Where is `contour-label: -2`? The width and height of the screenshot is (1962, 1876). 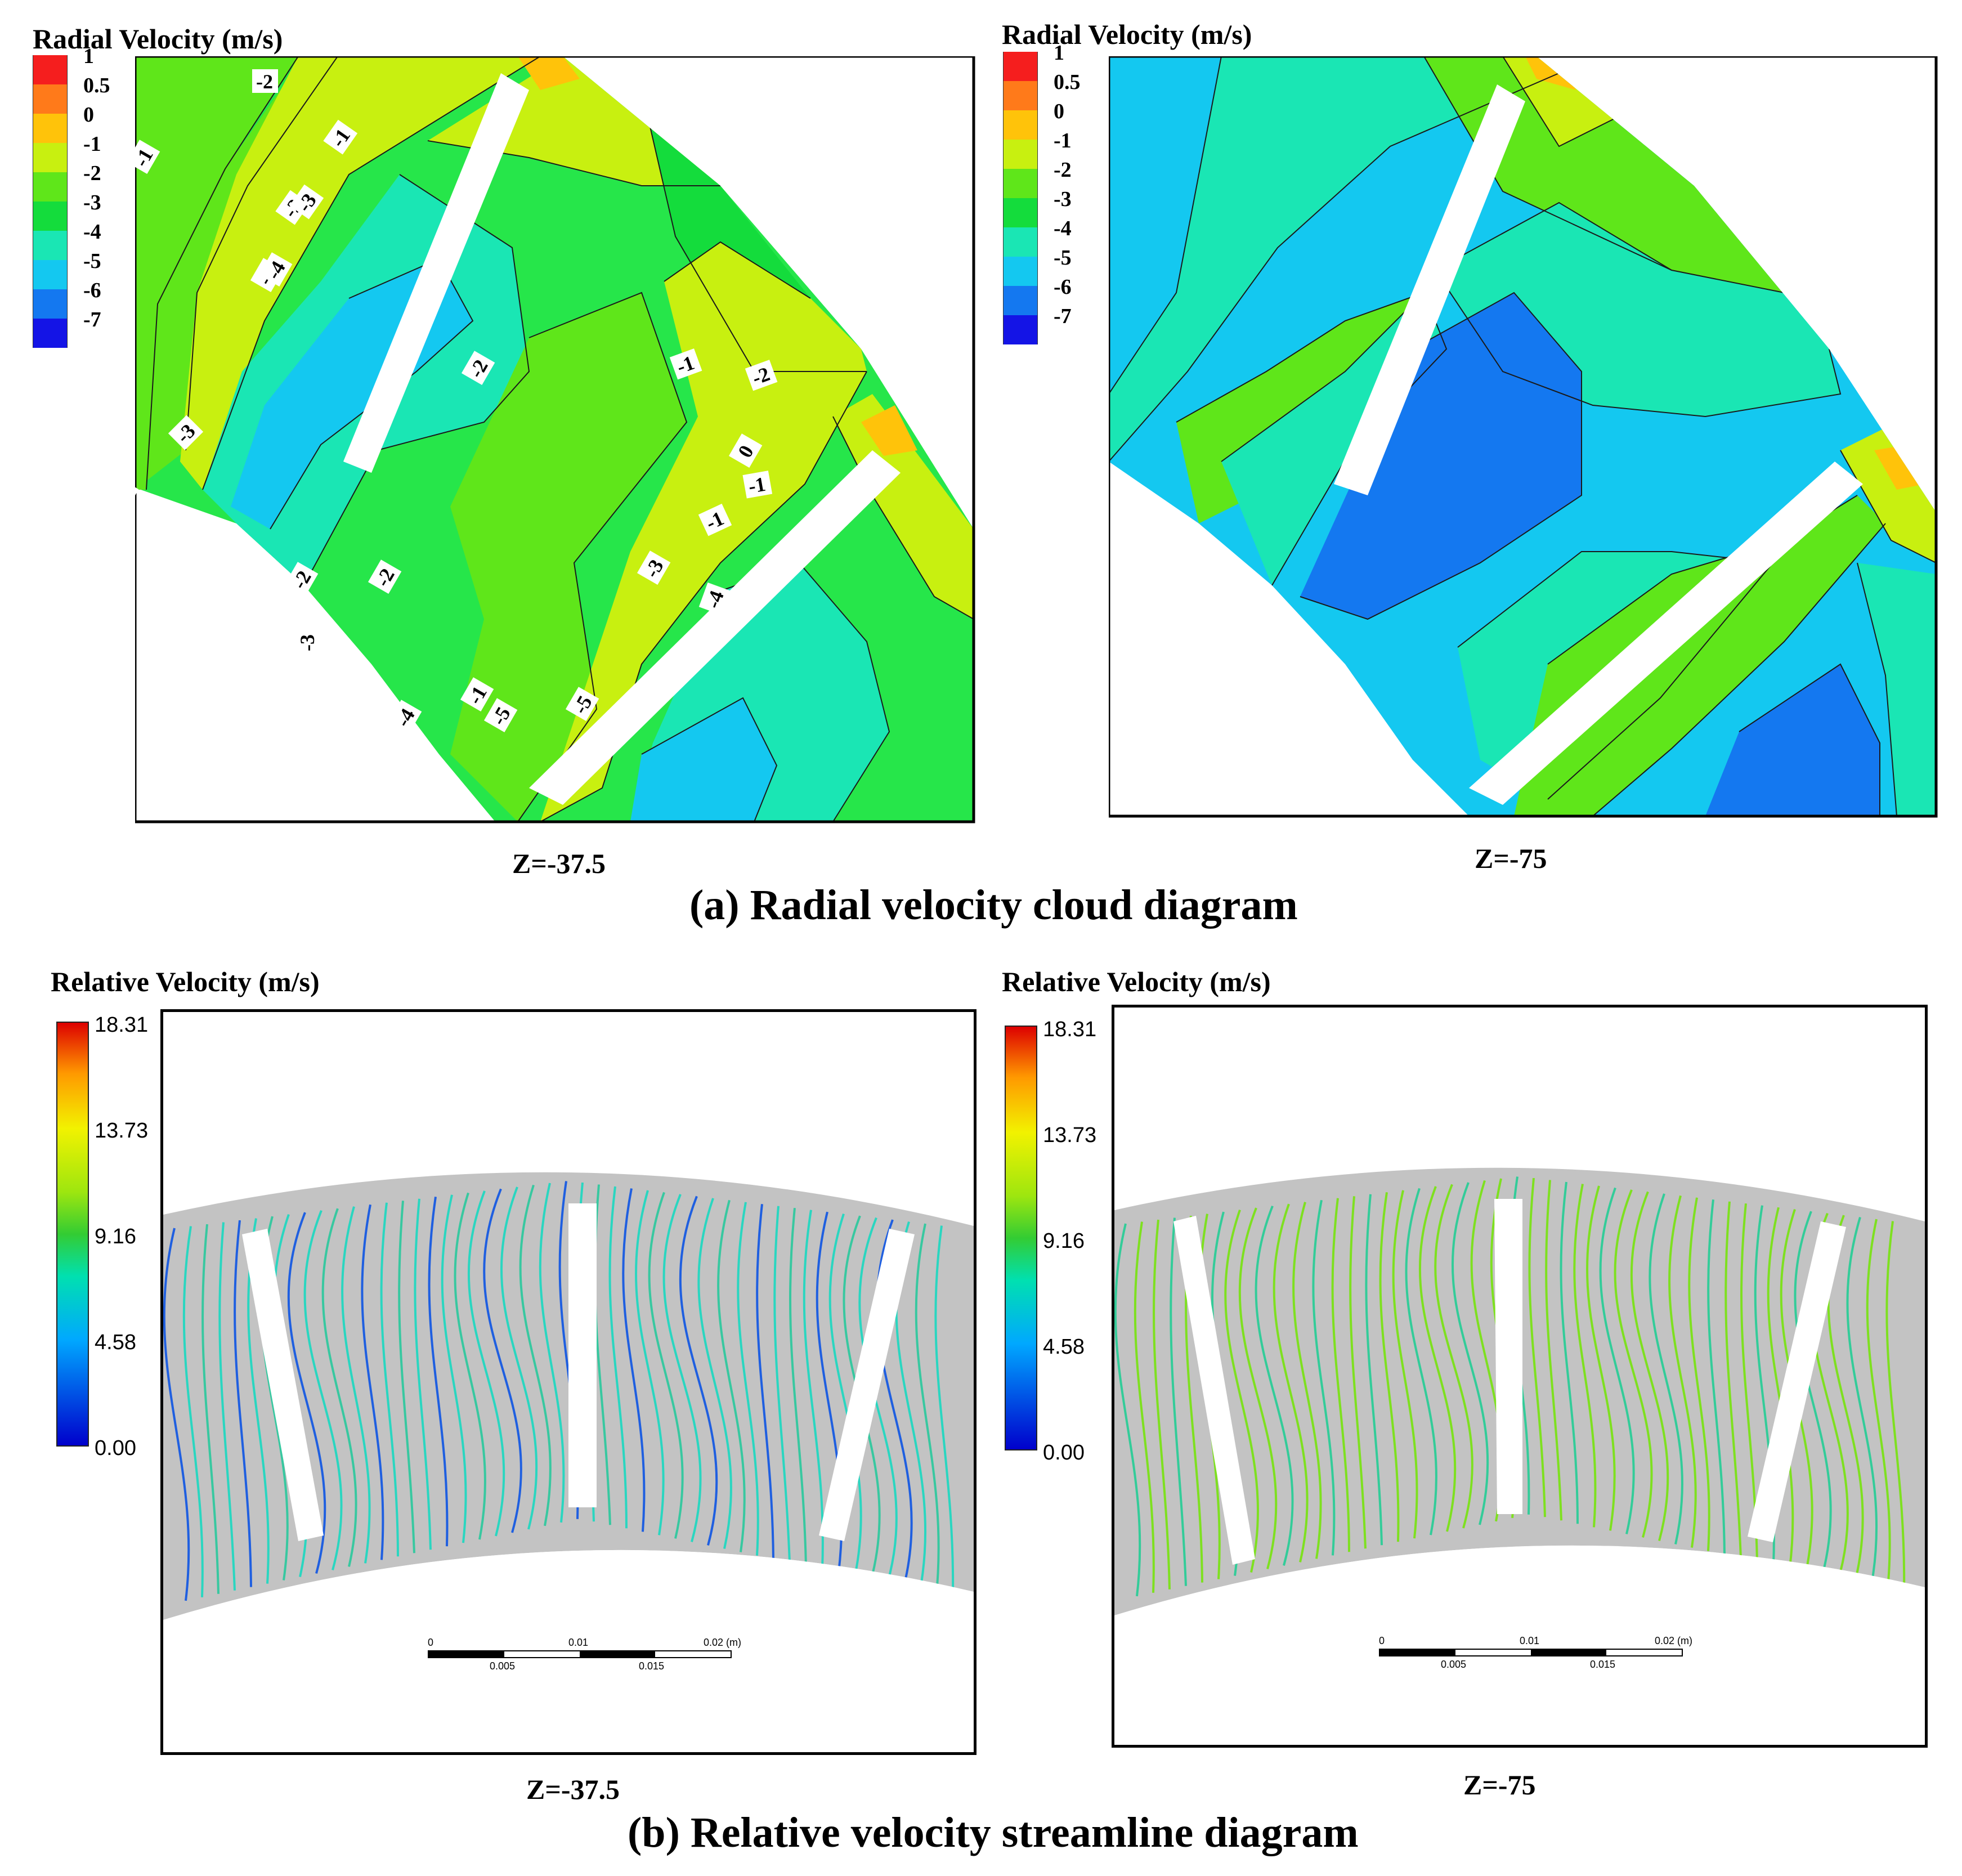 contour-label: -2 is located at coordinates (301, 579).